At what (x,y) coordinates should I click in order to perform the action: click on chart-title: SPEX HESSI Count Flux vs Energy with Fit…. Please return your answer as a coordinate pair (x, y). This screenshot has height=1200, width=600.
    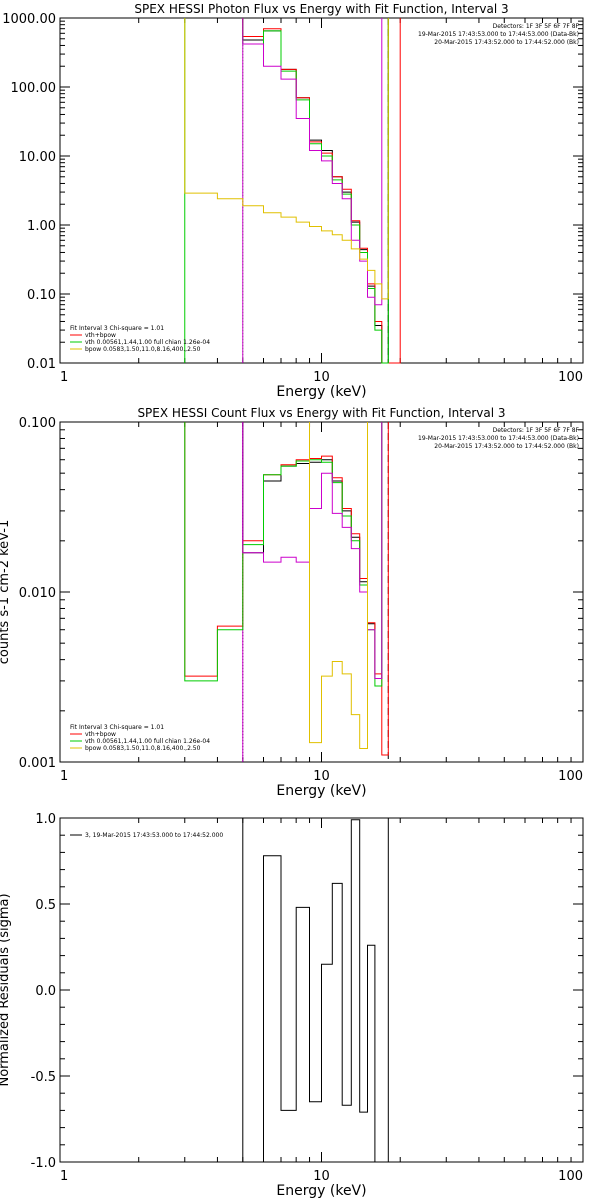
    Looking at the image, I should click on (321, 413).